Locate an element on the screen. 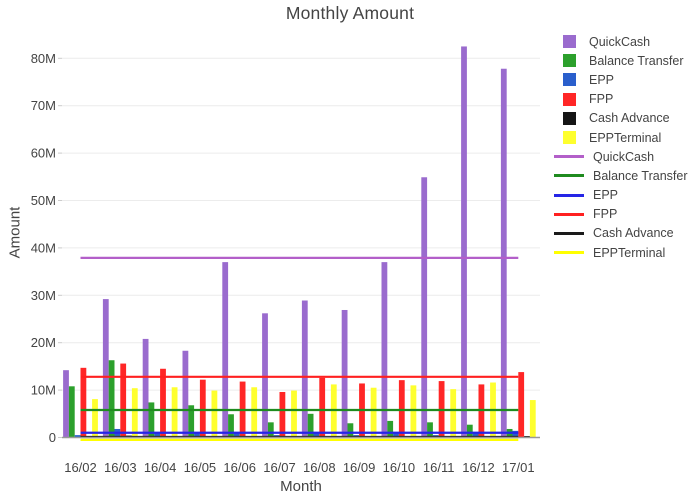  bar-eppterminal-16/06 is located at coordinates (254, 412).